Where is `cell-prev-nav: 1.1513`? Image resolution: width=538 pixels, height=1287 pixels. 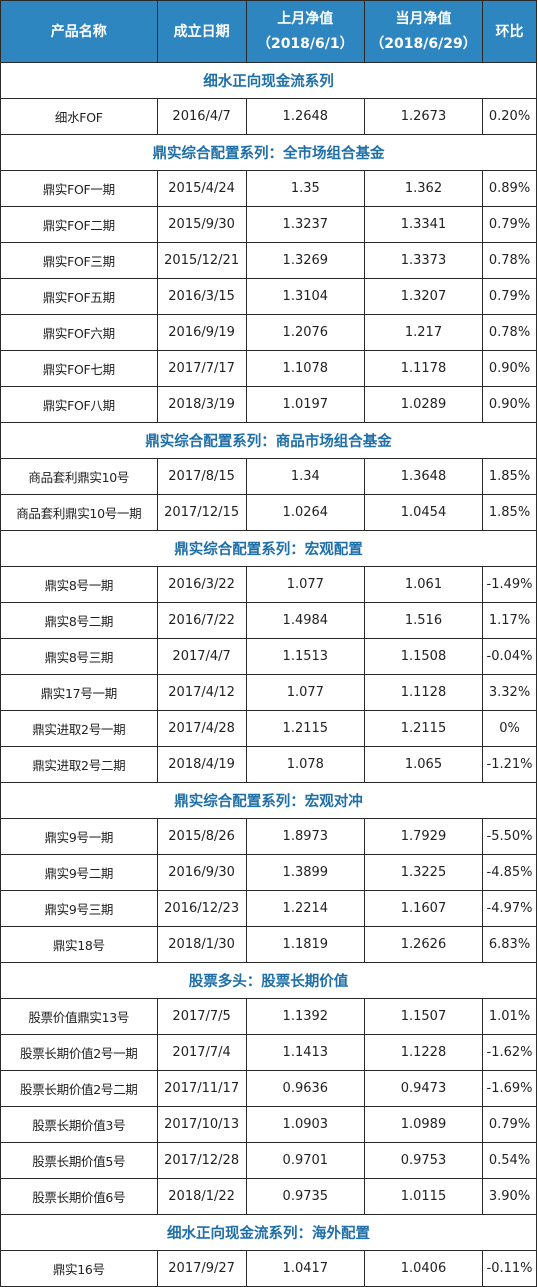
cell-prev-nav: 1.1513 is located at coordinates (305, 656).